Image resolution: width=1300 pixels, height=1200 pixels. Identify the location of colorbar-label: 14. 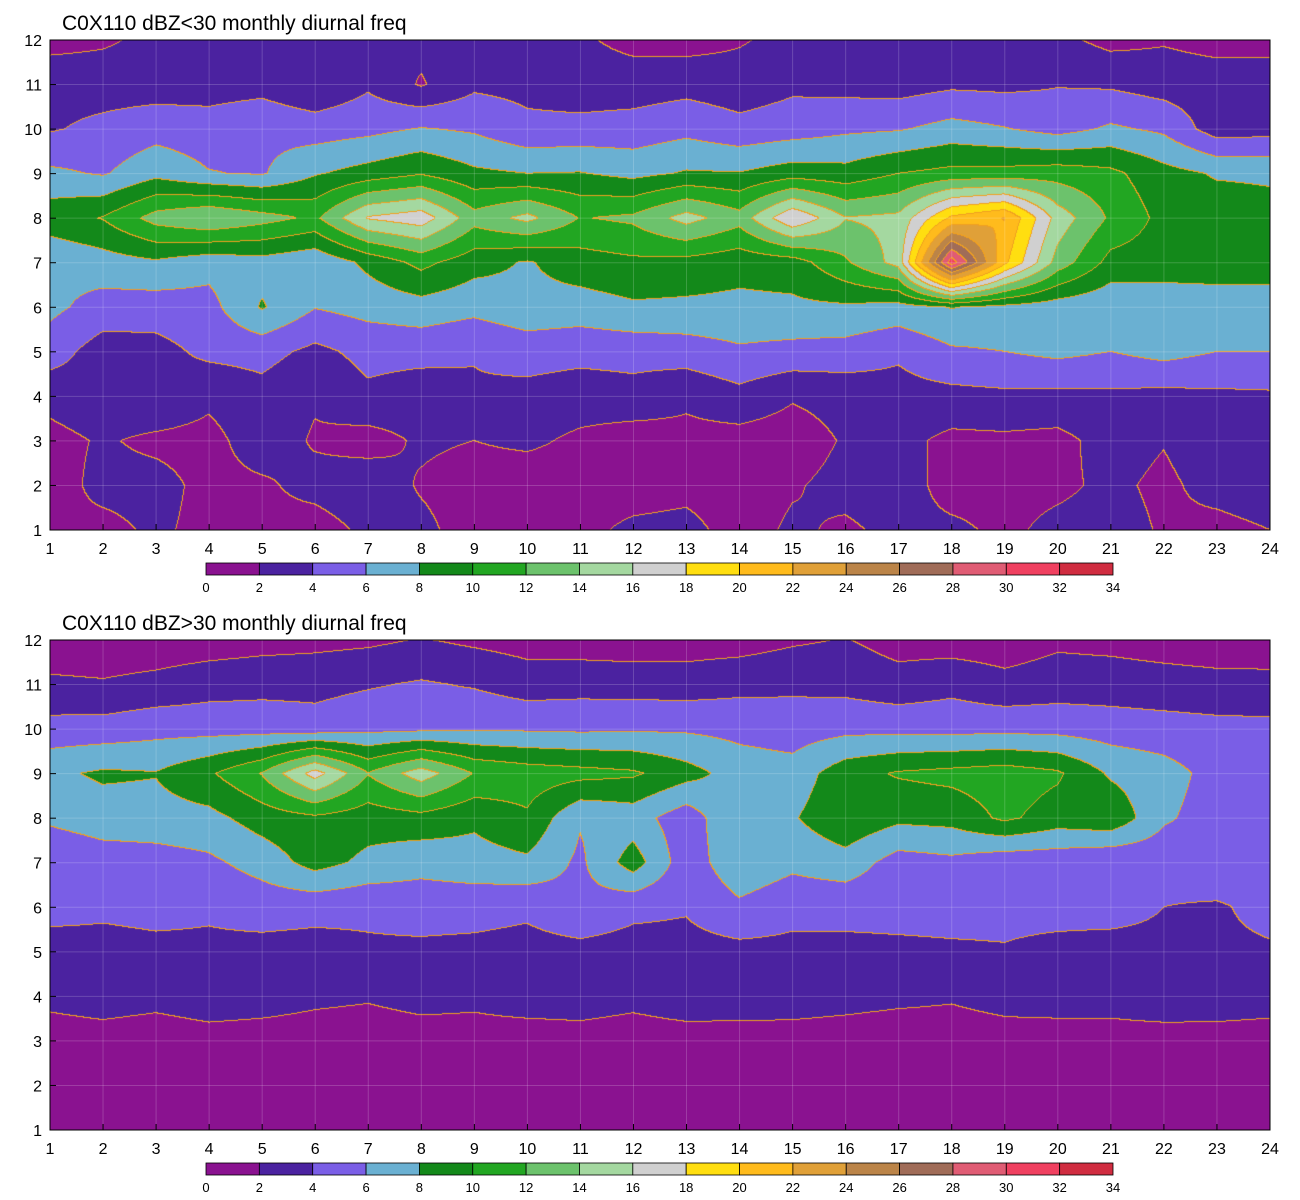
(579, 1187).